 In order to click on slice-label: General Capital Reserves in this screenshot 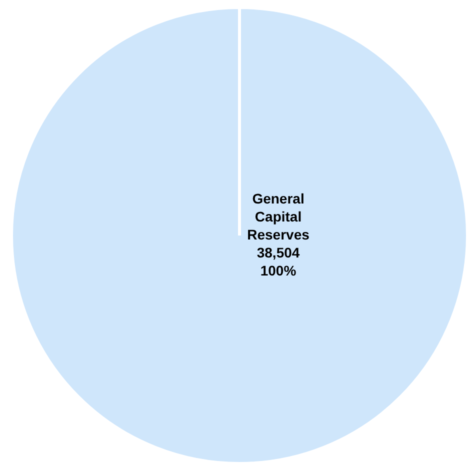, I will do `click(278, 216)`.